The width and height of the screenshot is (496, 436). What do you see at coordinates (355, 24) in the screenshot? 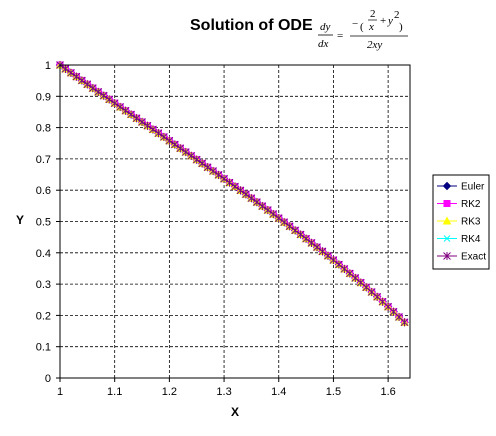
I see `equation-minus: −` at bounding box center [355, 24].